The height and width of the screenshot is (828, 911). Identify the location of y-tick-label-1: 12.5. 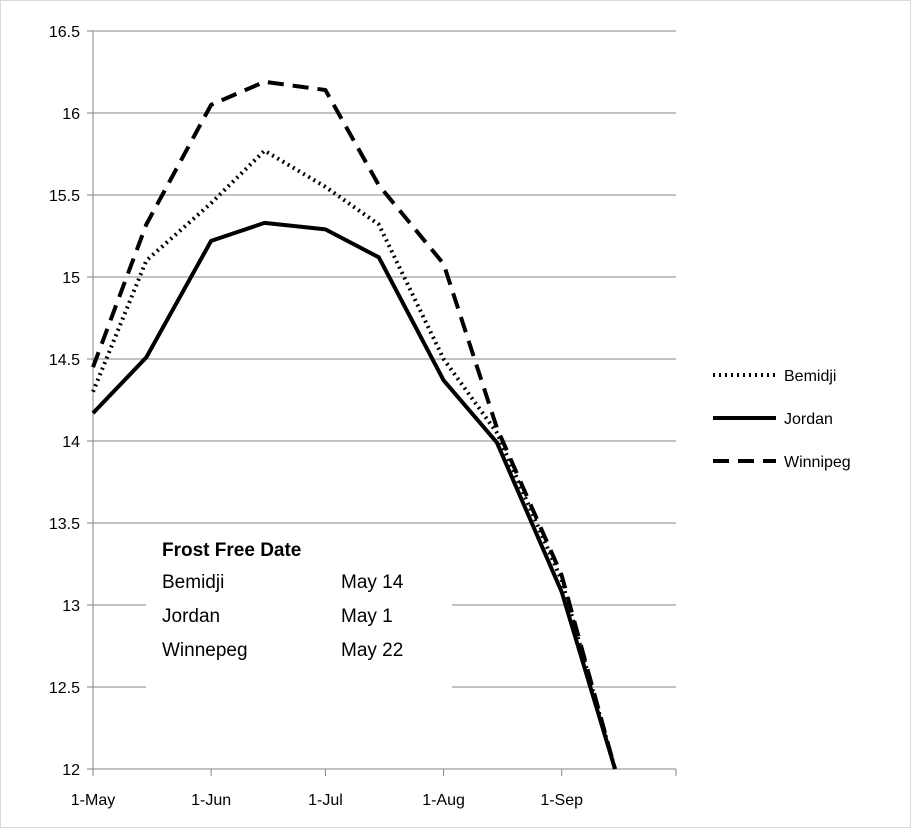
(64, 688).